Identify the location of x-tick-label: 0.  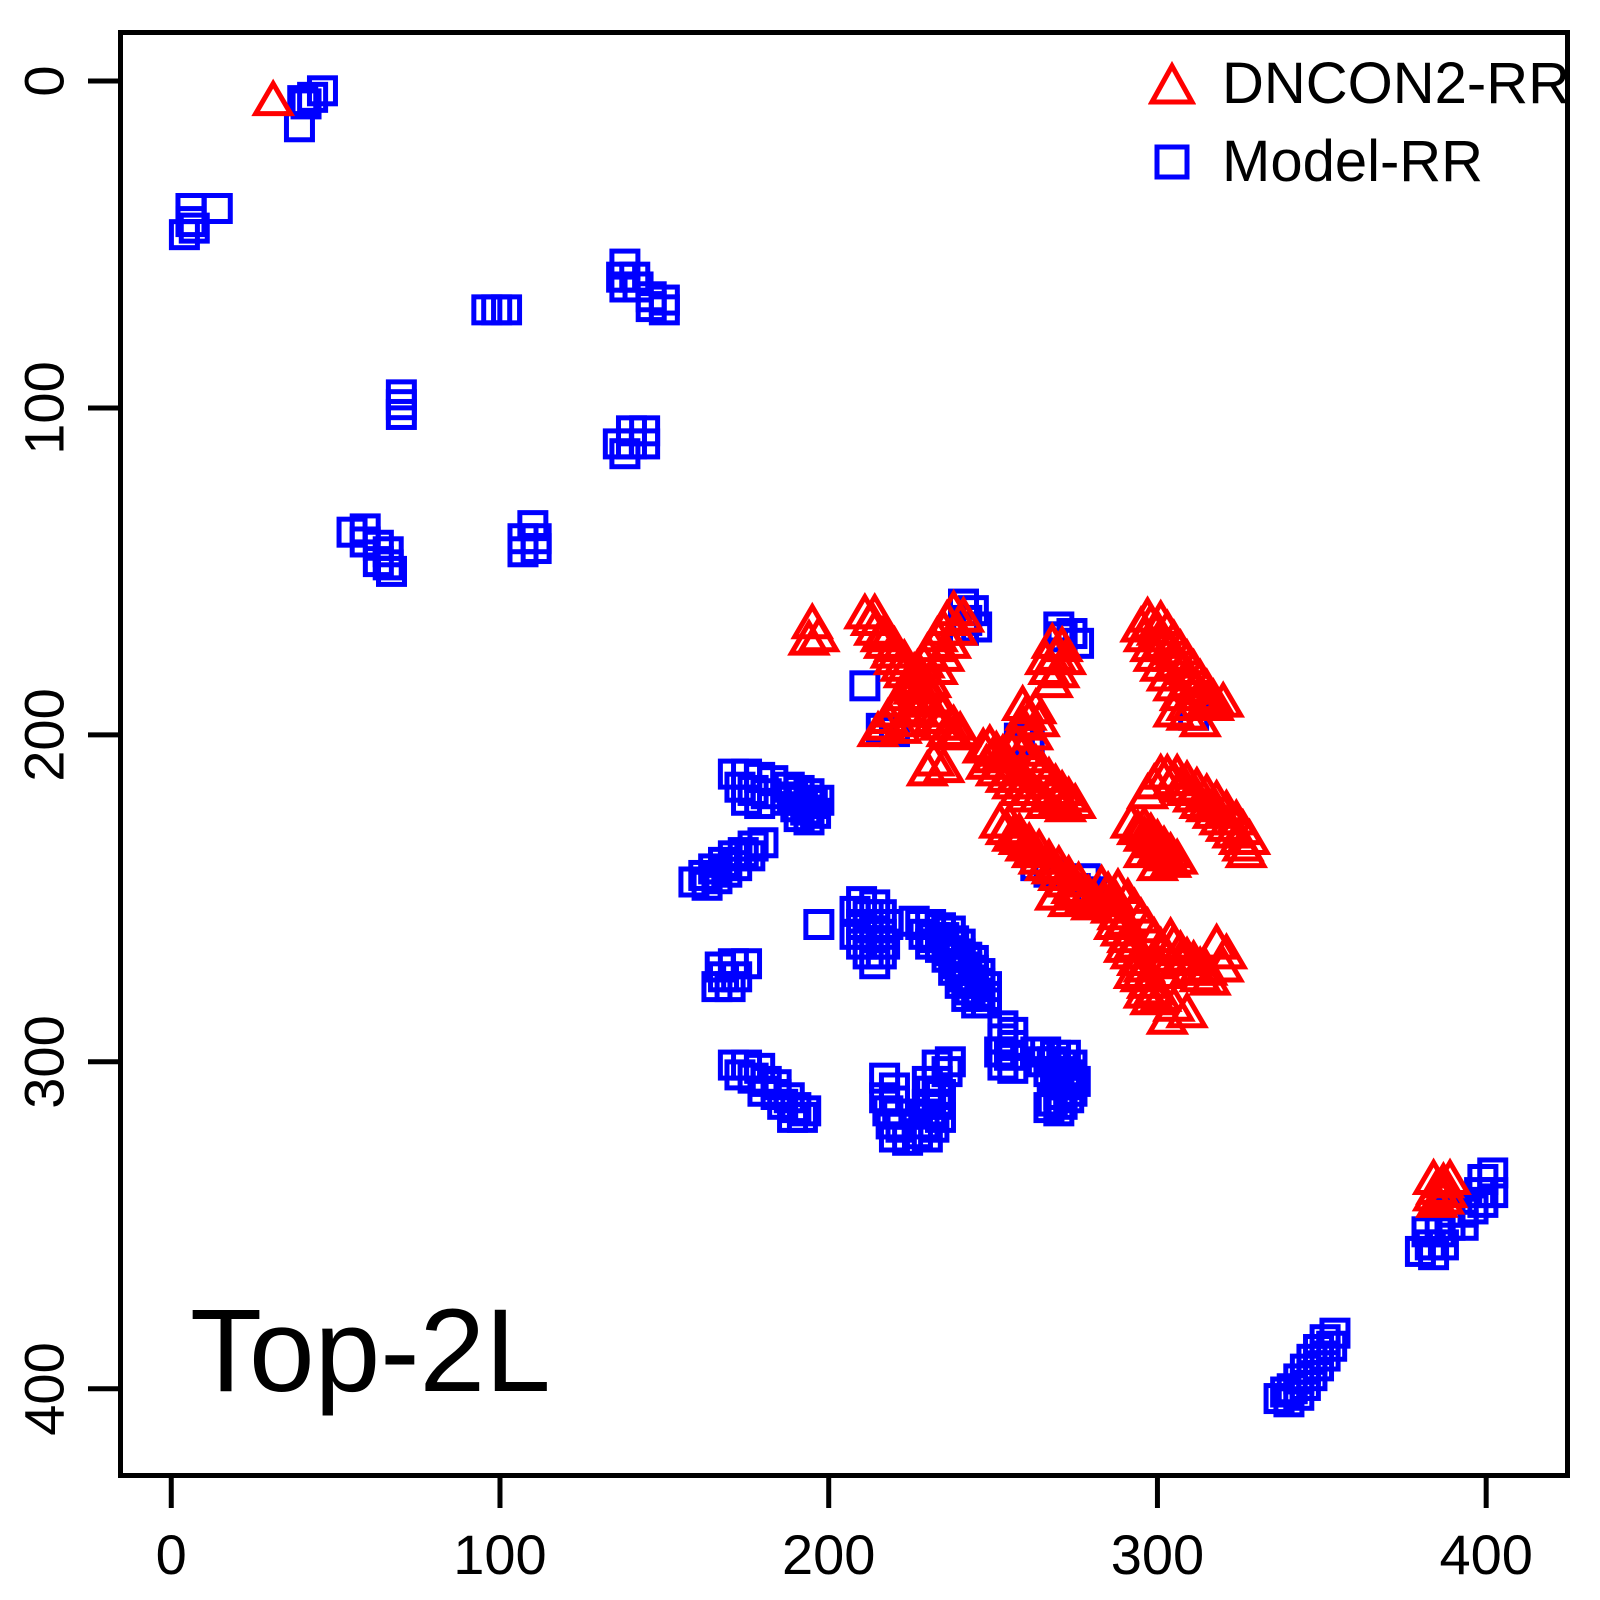
(171, 1554).